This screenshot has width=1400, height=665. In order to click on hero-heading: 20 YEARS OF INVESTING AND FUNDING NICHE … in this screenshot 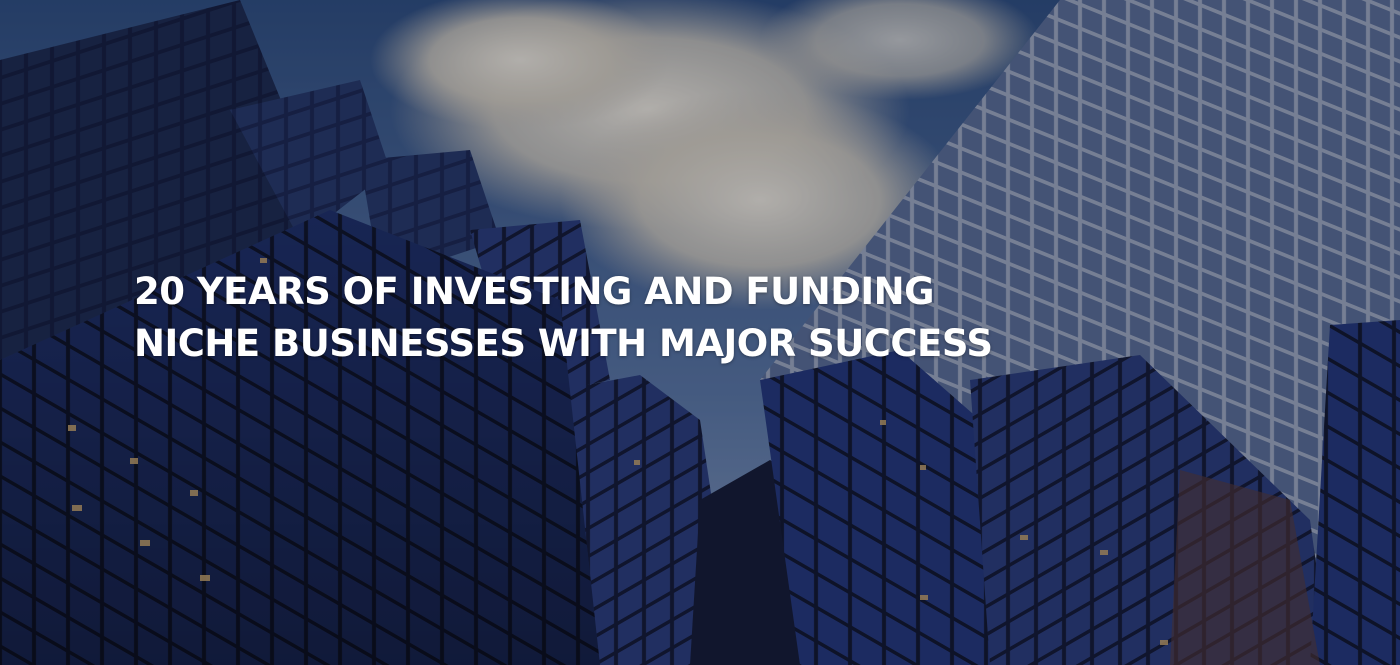, I will do `click(634, 318)`.